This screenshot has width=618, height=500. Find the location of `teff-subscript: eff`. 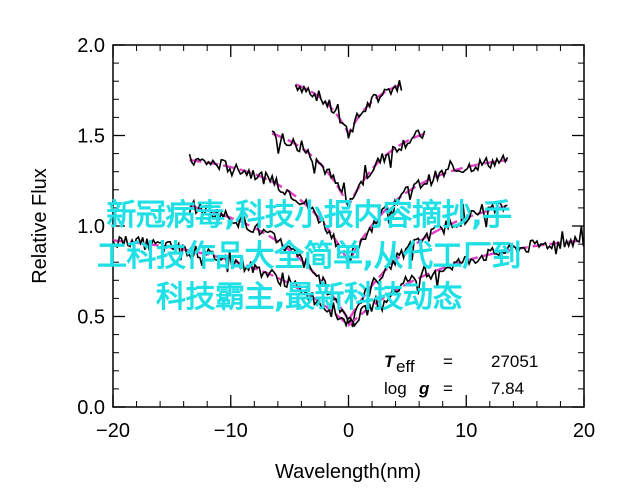

teff-subscript: eff is located at coordinates (405, 366).